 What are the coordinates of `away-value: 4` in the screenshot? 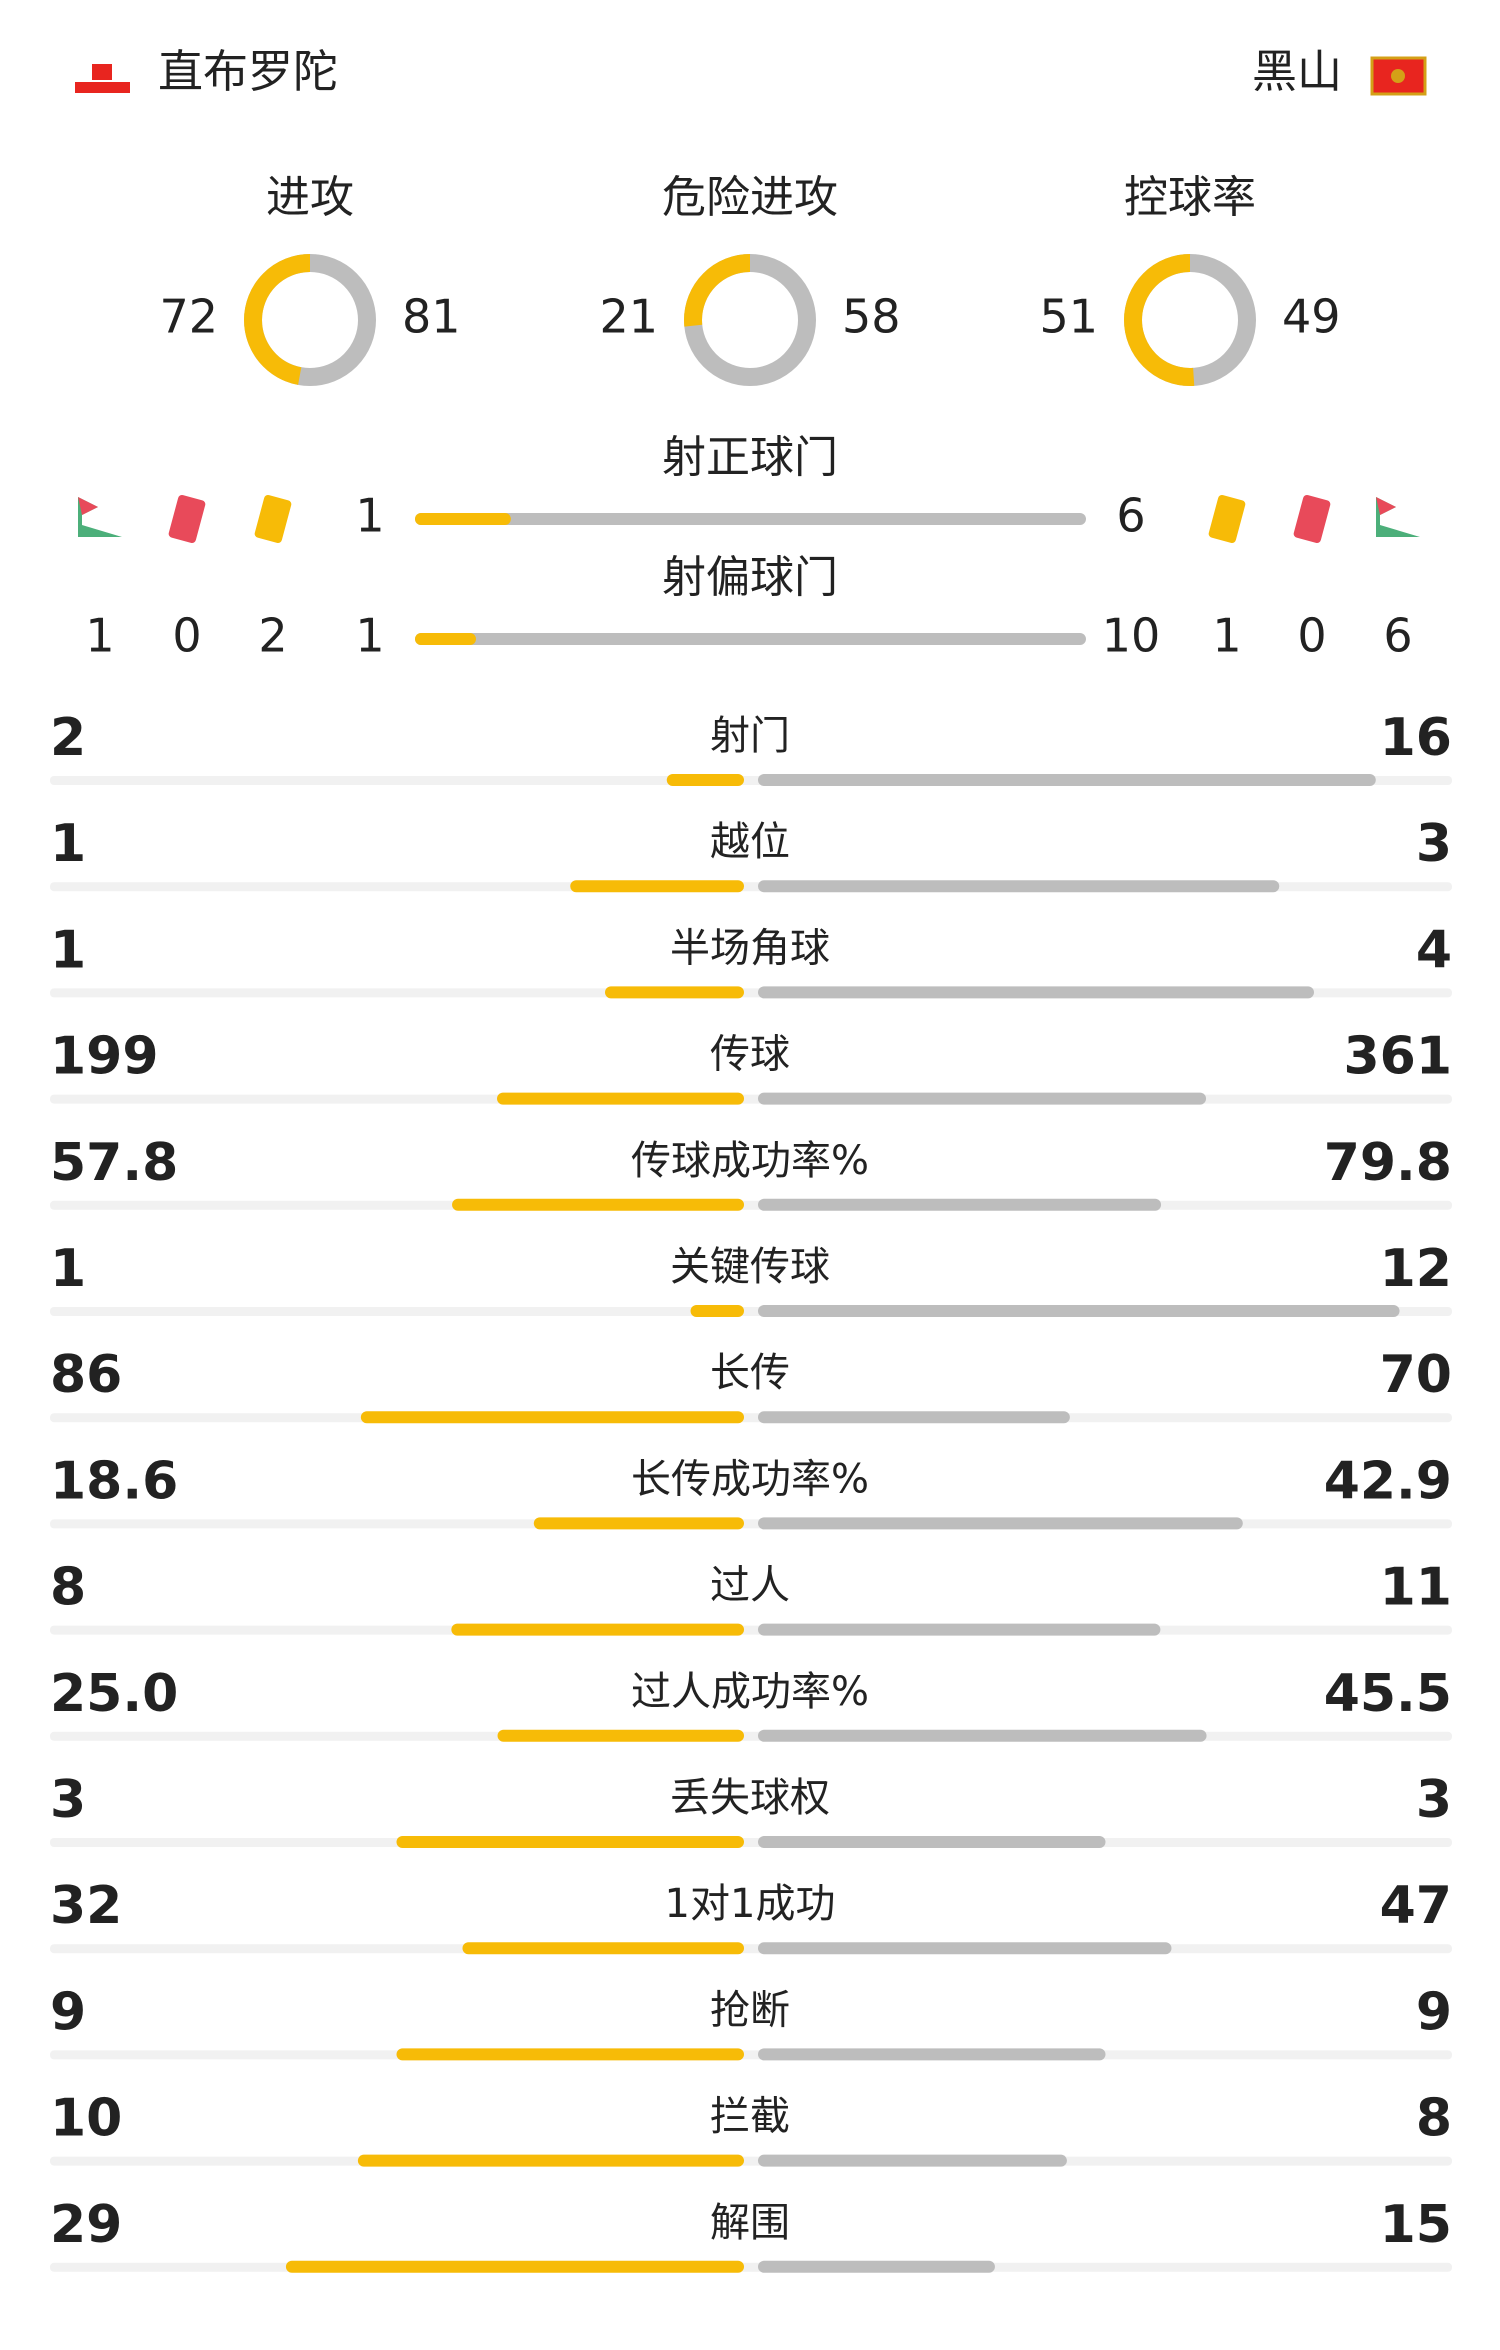 It's located at (1434, 950).